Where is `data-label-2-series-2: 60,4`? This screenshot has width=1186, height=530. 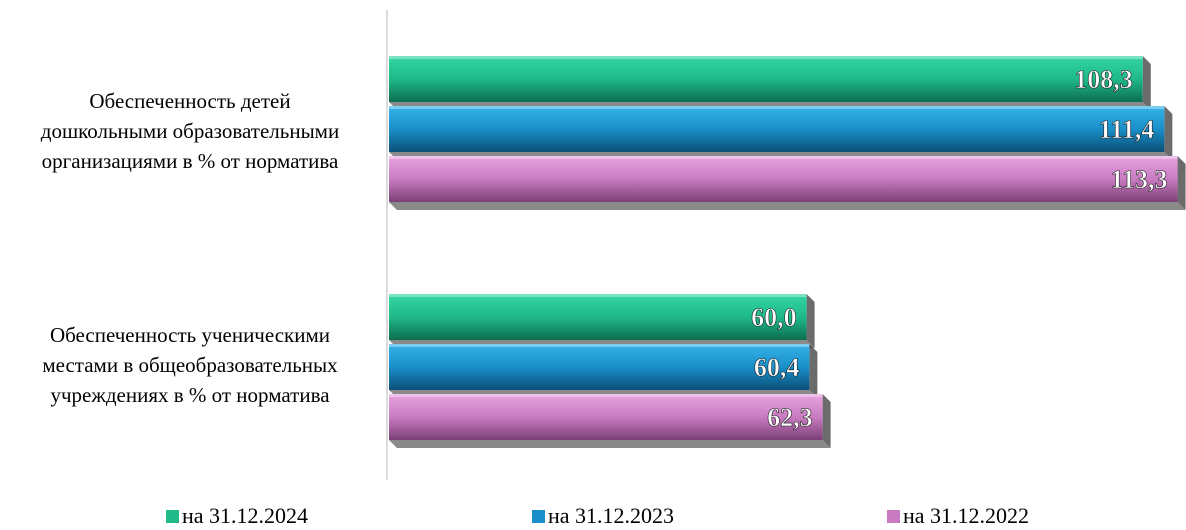 data-label-2-series-2: 60,4 is located at coordinates (777, 367).